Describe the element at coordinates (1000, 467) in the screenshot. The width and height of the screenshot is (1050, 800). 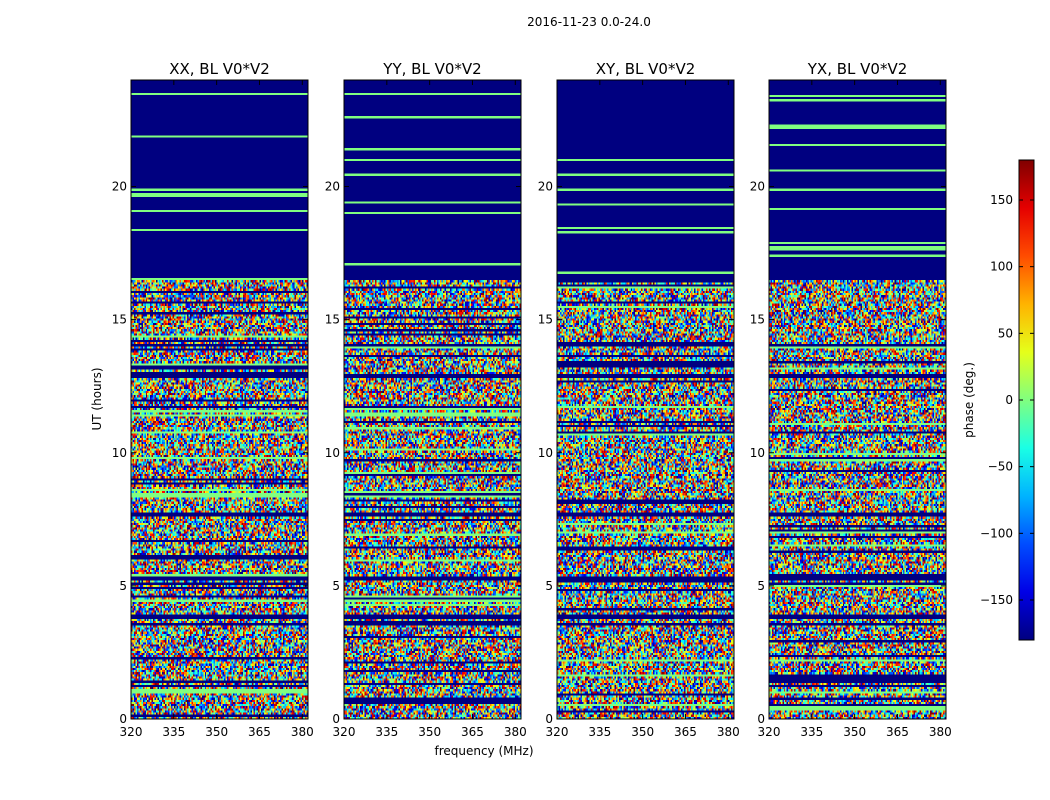
I see `colorbar-tick-label: −50` at that location.